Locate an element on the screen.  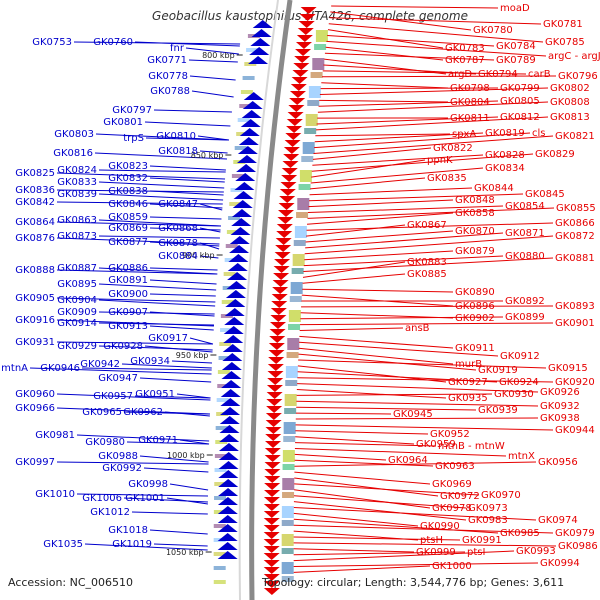
right-gene-label: GK0883 is located at coordinates (427, 262).